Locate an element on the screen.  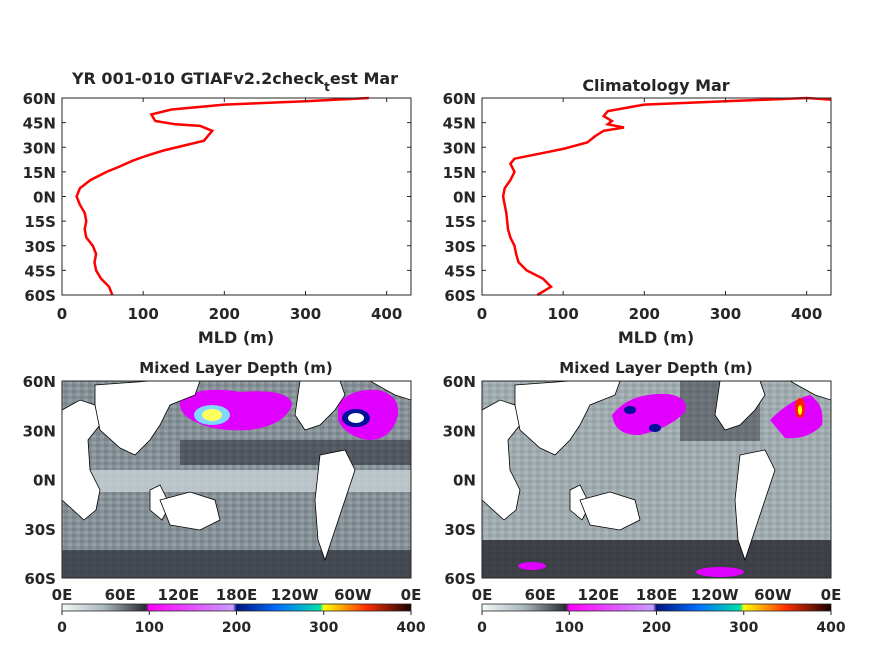
x-axis-label-left: MLD (m) is located at coordinates (236, 337).